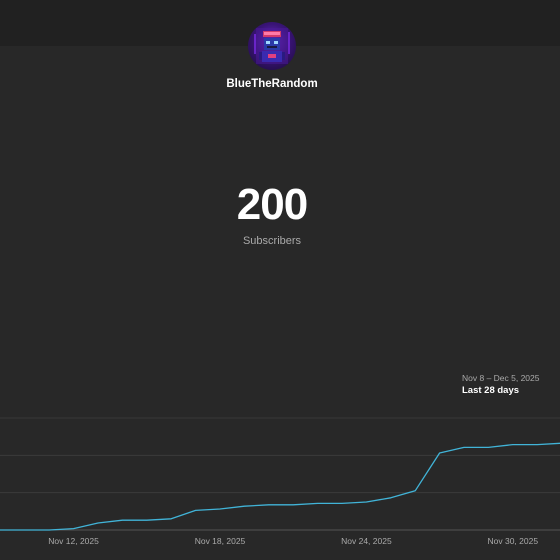 The width and height of the screenshot is (560, 560). I want to click on subscriber-count: 200, so click(272, 204).